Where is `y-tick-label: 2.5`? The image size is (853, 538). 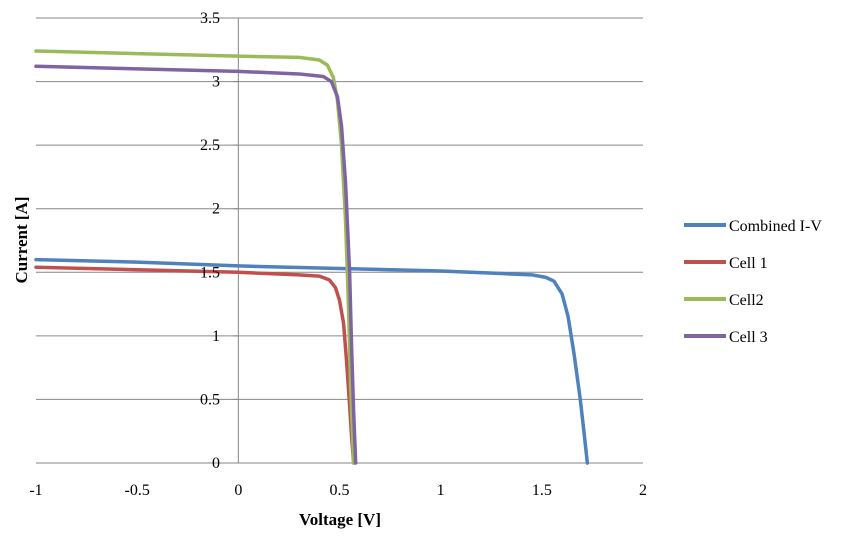
y-tick-label: 2.5 is located at coordinates (210, 145).